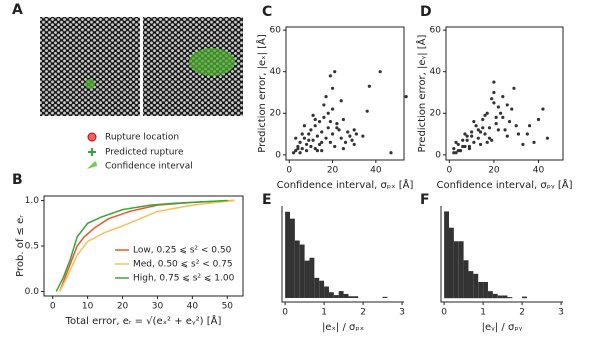  What do you see at coordinates (421, 93) in the screenshot?
I see `y-axis-label: Prediction error, |eᵧ| [Å]` at bounding box center [421, 93].